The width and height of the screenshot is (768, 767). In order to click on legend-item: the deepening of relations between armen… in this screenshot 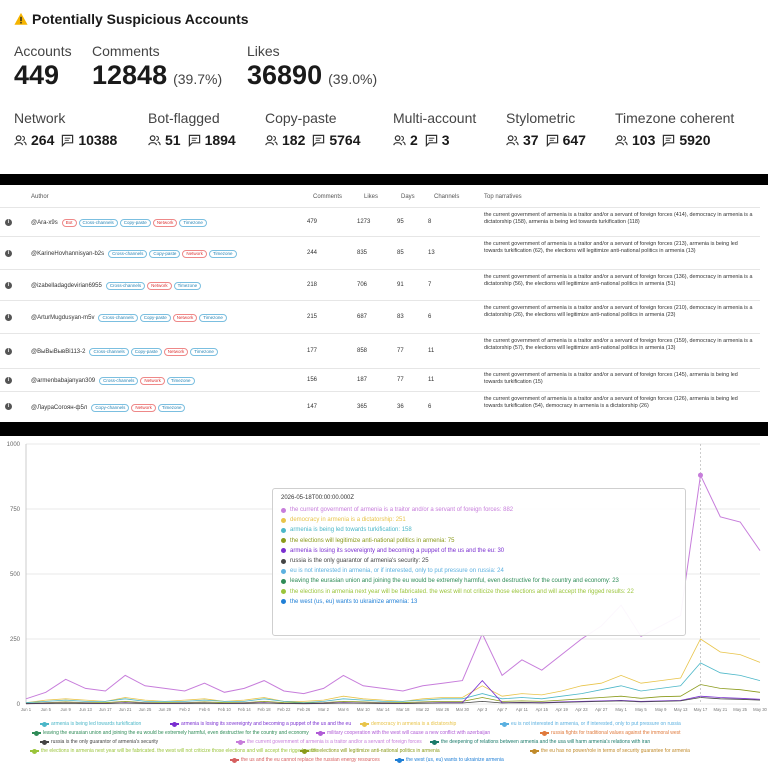, I will do `click(540, 742)`.